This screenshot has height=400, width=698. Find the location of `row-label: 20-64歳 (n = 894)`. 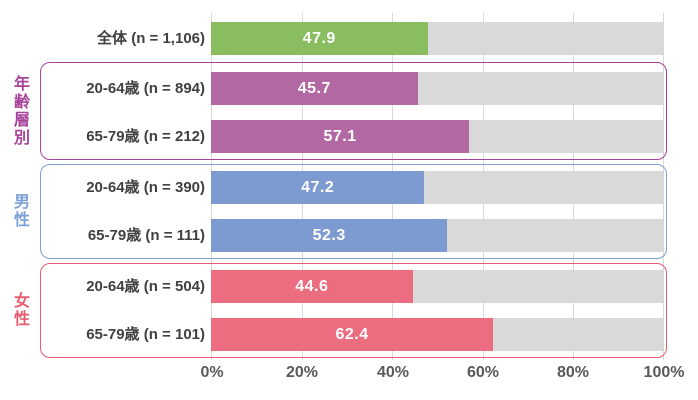

row-label: 20-64歳 (n = 894) is located at coordinates (145, 88).